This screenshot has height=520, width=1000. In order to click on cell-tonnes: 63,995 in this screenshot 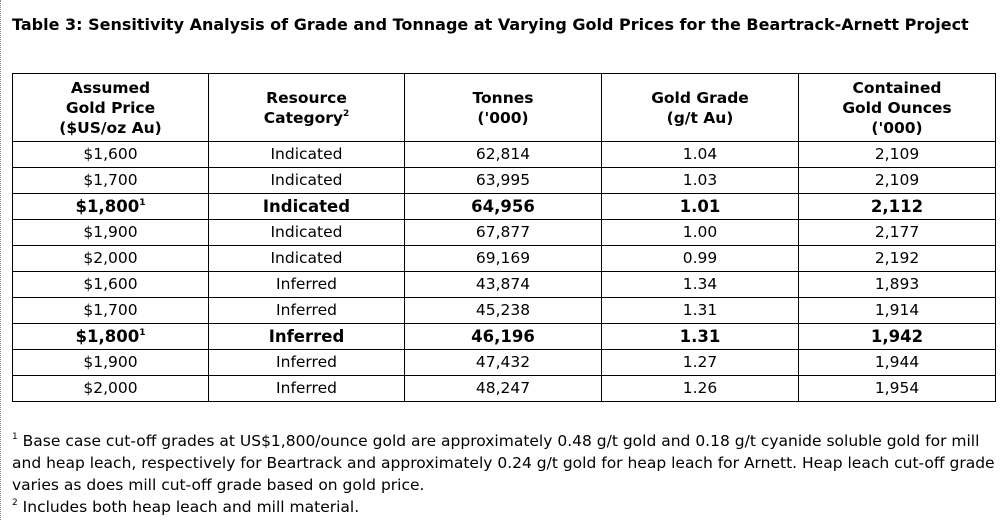, I will do `click(503, 180)`.